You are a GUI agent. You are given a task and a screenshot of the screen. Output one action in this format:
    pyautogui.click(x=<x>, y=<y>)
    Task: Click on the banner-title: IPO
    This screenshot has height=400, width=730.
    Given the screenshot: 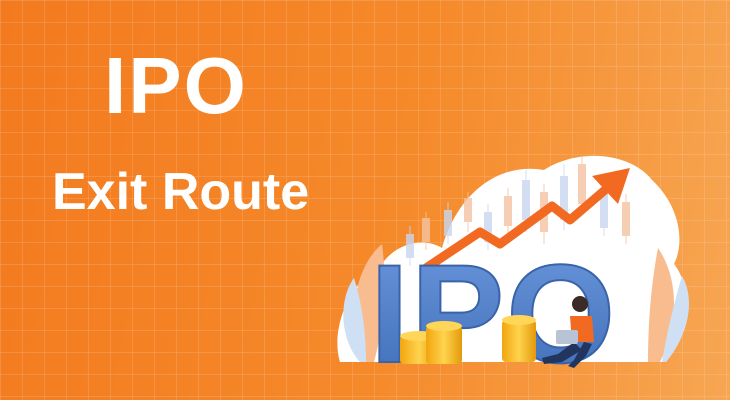 What is the action you would take?
    pyautogui.click(x=176, y=85)
    